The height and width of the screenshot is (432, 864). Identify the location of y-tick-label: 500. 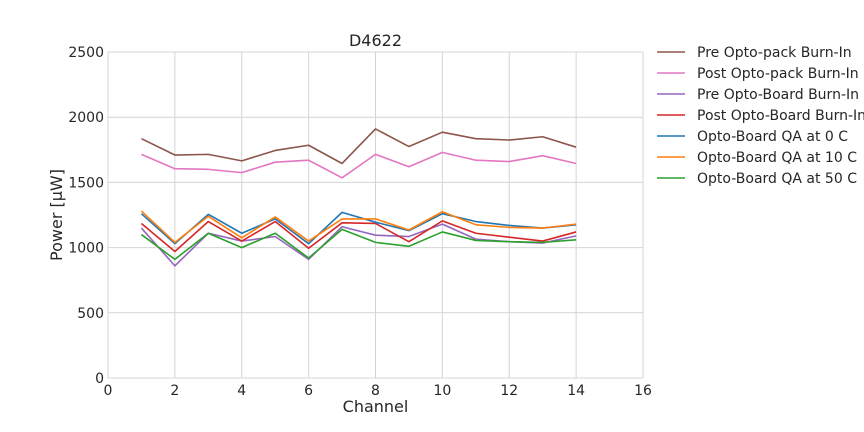
(90, 314).